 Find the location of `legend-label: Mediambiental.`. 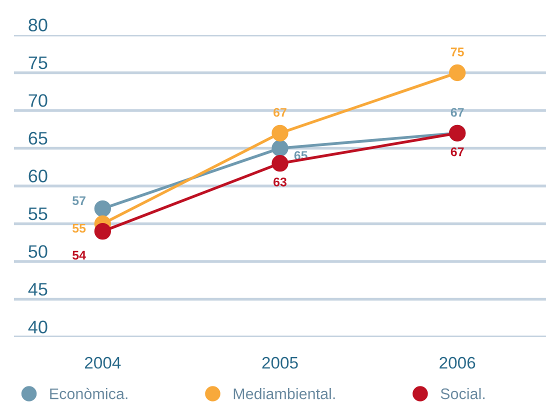

legend-label: Mediambiental. is located at coordinates (284, 394).